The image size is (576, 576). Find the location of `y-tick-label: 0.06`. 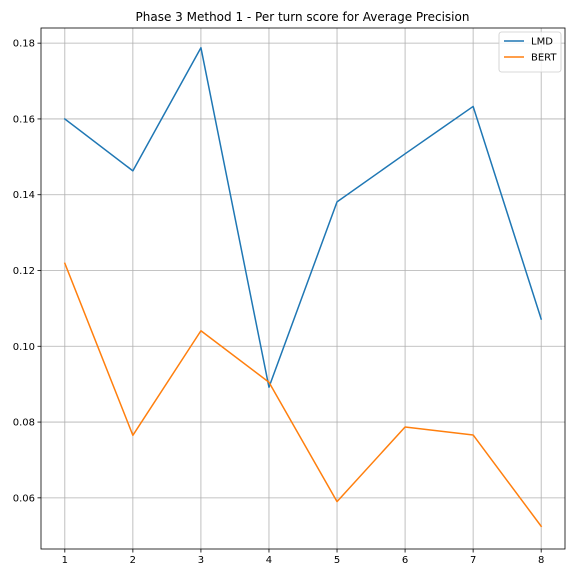

y-tick-label: 0.06 is located at coordinates (24, 498).